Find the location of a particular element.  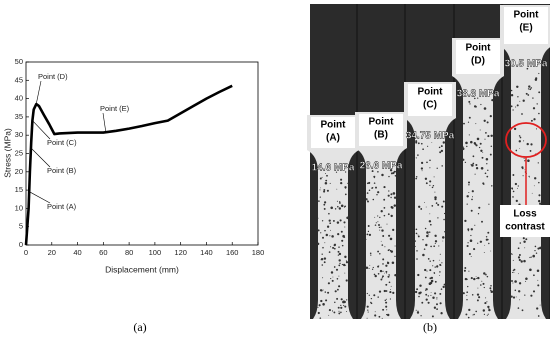

x-tick-label: 20 is located at coordinates (52, 252).